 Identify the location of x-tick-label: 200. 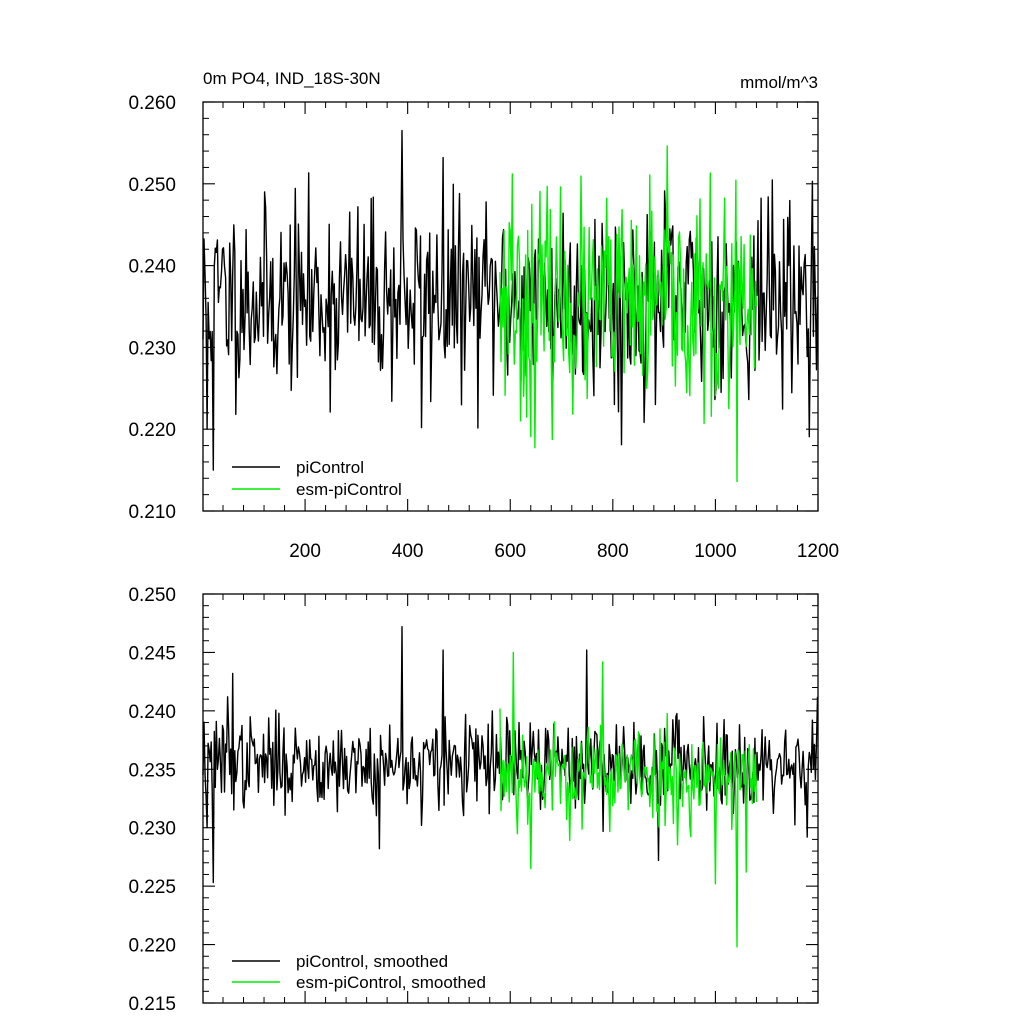
(305, 551).